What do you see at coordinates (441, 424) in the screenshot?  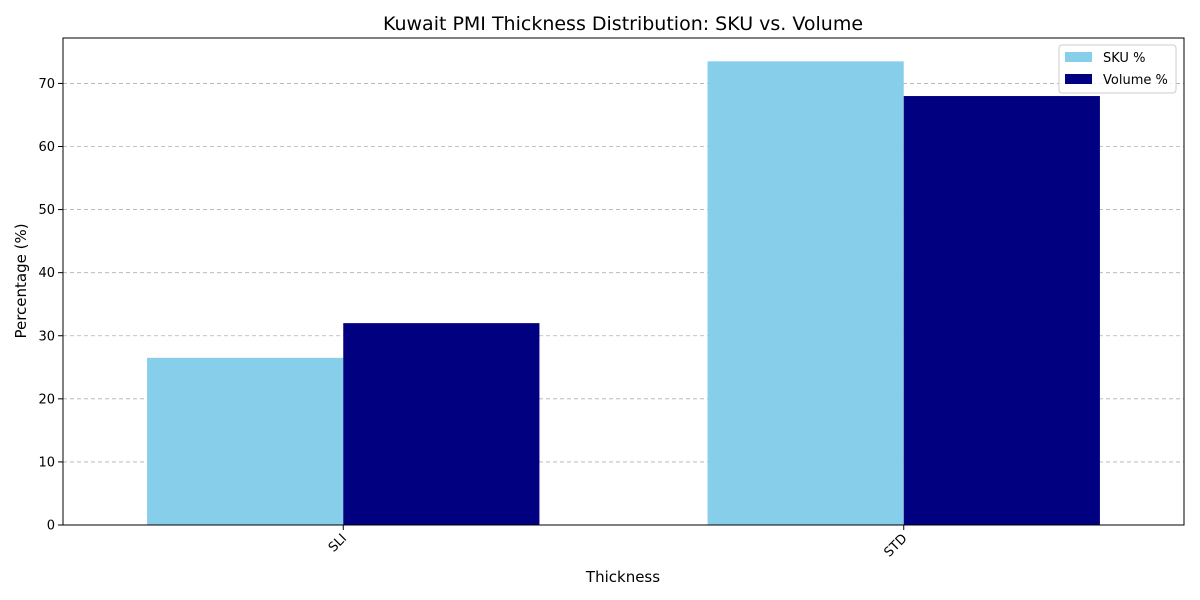 I see `bar-sli-volume` at bounding box center [441, 424].